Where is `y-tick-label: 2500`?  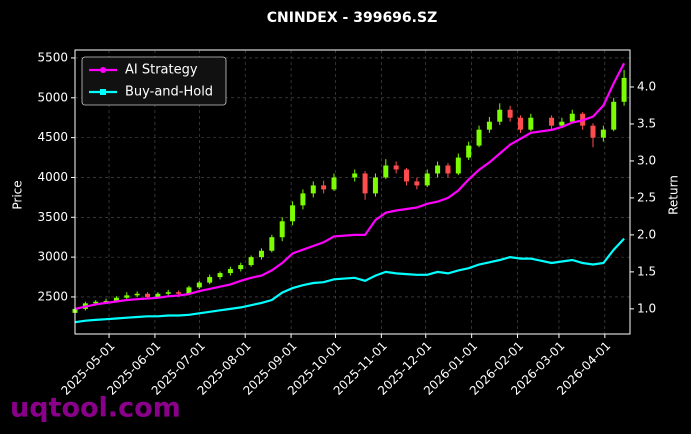
y-tick-label: 2500 is located at coordinates (52, 296).